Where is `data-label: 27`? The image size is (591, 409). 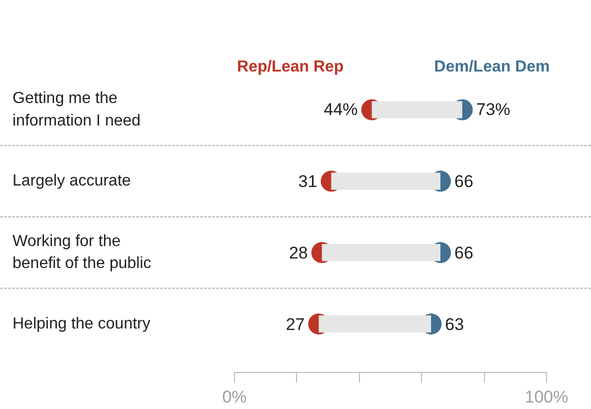 data-label: 27 is located at coordinates (295, 324).